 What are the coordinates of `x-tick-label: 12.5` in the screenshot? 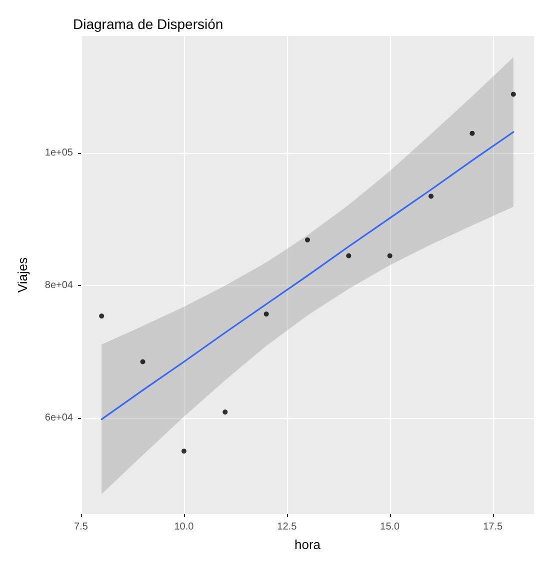 It's located at (287, 527).